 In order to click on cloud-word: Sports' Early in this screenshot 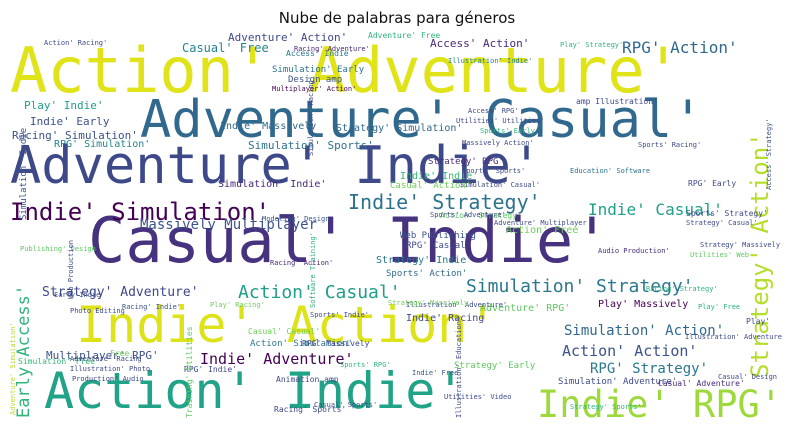, I will do `click(507, 131)`.